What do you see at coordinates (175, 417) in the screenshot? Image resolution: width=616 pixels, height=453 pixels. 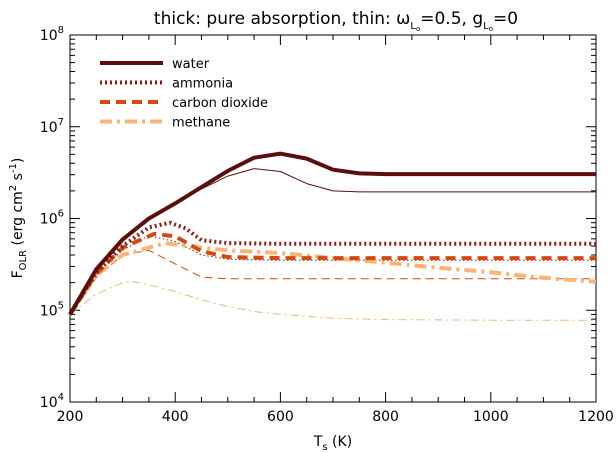 I see `x-tick-label: 400` at bounding box center [175, 417].